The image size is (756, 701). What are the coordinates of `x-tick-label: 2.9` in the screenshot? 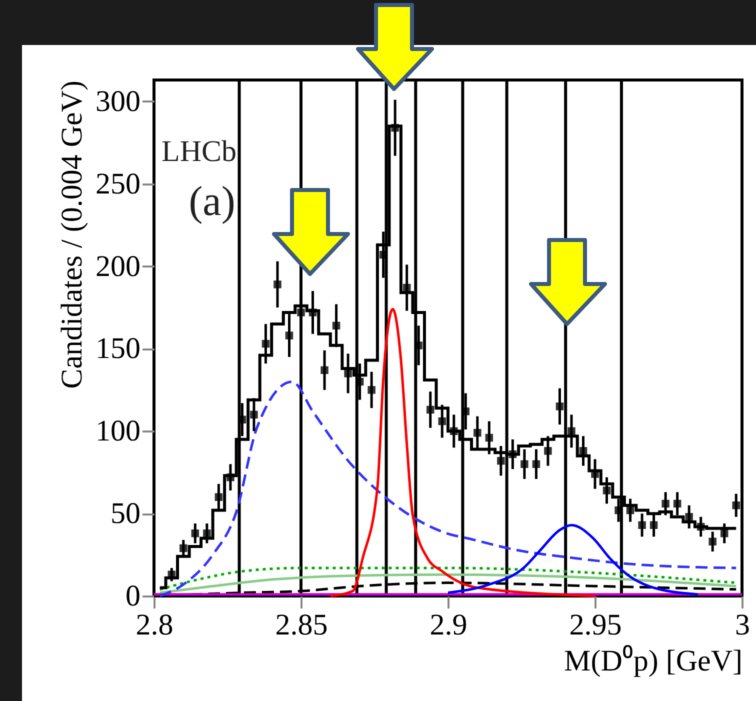 It's located at (449, 625).